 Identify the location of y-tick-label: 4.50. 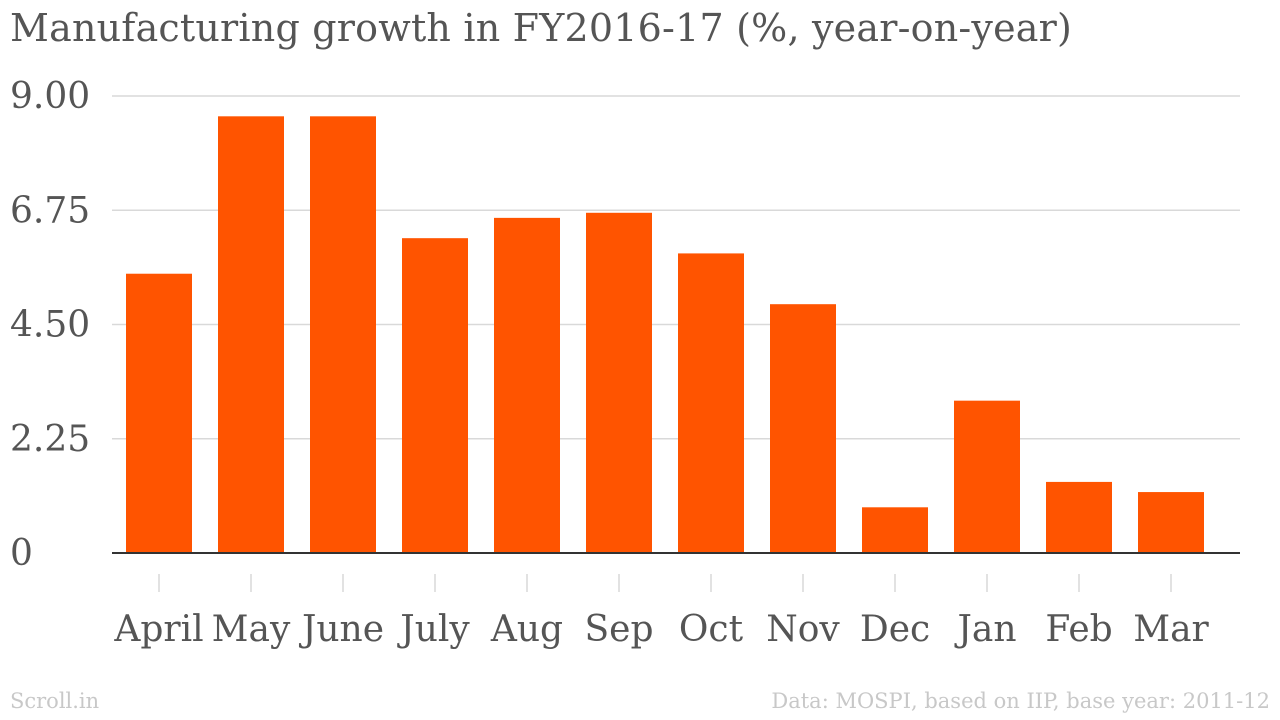
(50, 325).